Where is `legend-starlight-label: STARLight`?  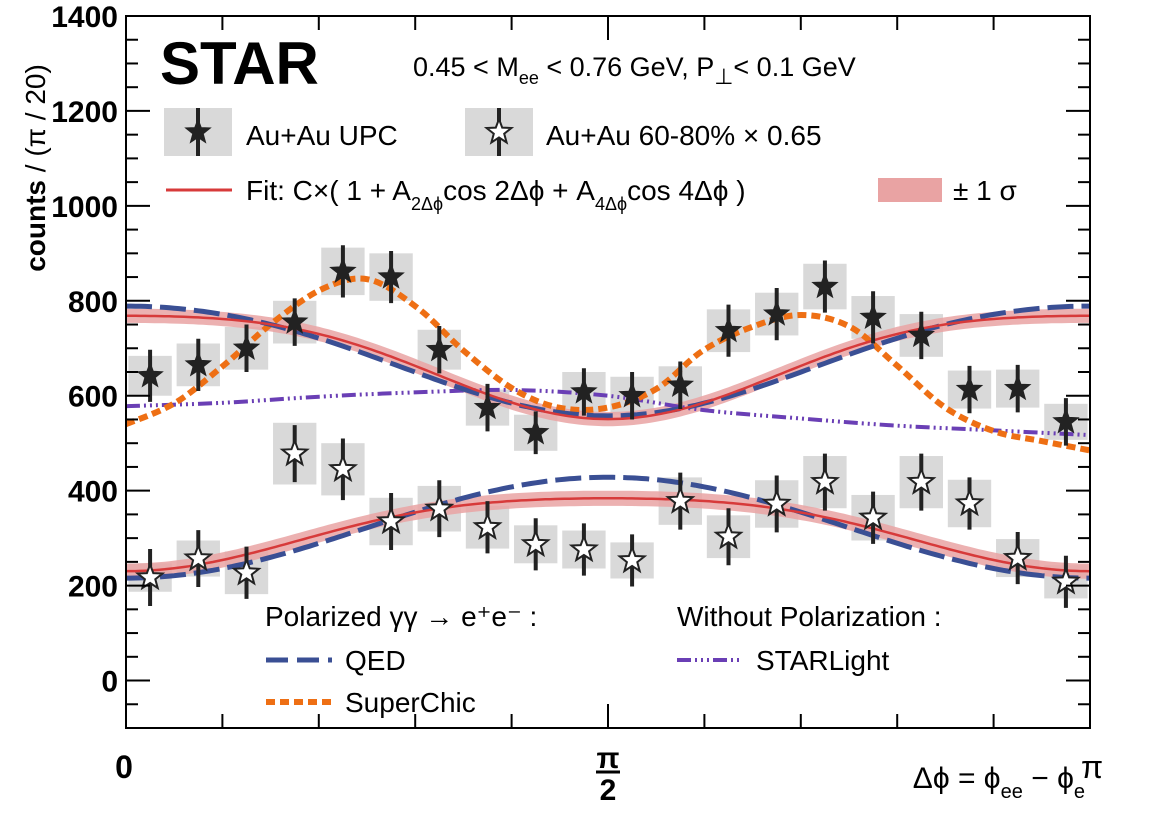 legend-starlight-label: STARLight is located at coordinates (823, 660).